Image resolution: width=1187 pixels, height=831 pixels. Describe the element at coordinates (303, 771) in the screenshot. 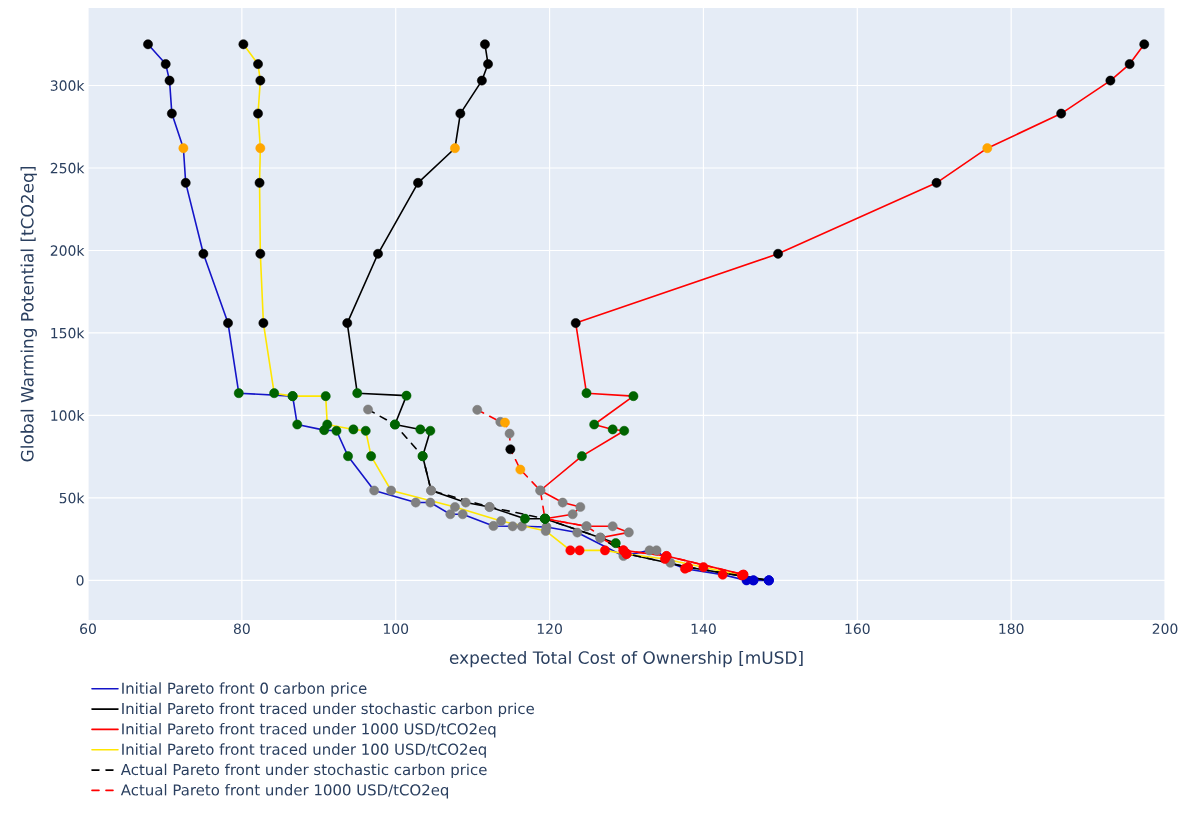

I see `legend-label: Actual Pareto front under stochastic carbon price` at that location.